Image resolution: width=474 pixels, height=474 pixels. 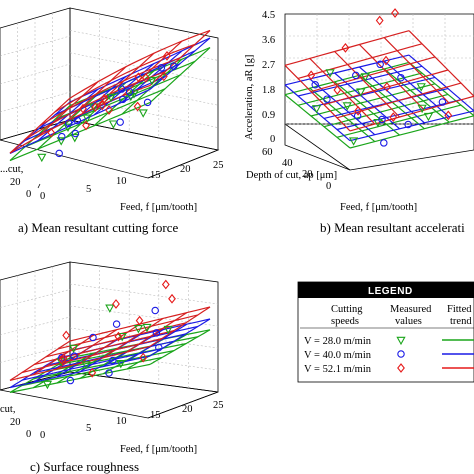 I want to click on panel-b-dtick-40: 40, so click(x=287, y=163).